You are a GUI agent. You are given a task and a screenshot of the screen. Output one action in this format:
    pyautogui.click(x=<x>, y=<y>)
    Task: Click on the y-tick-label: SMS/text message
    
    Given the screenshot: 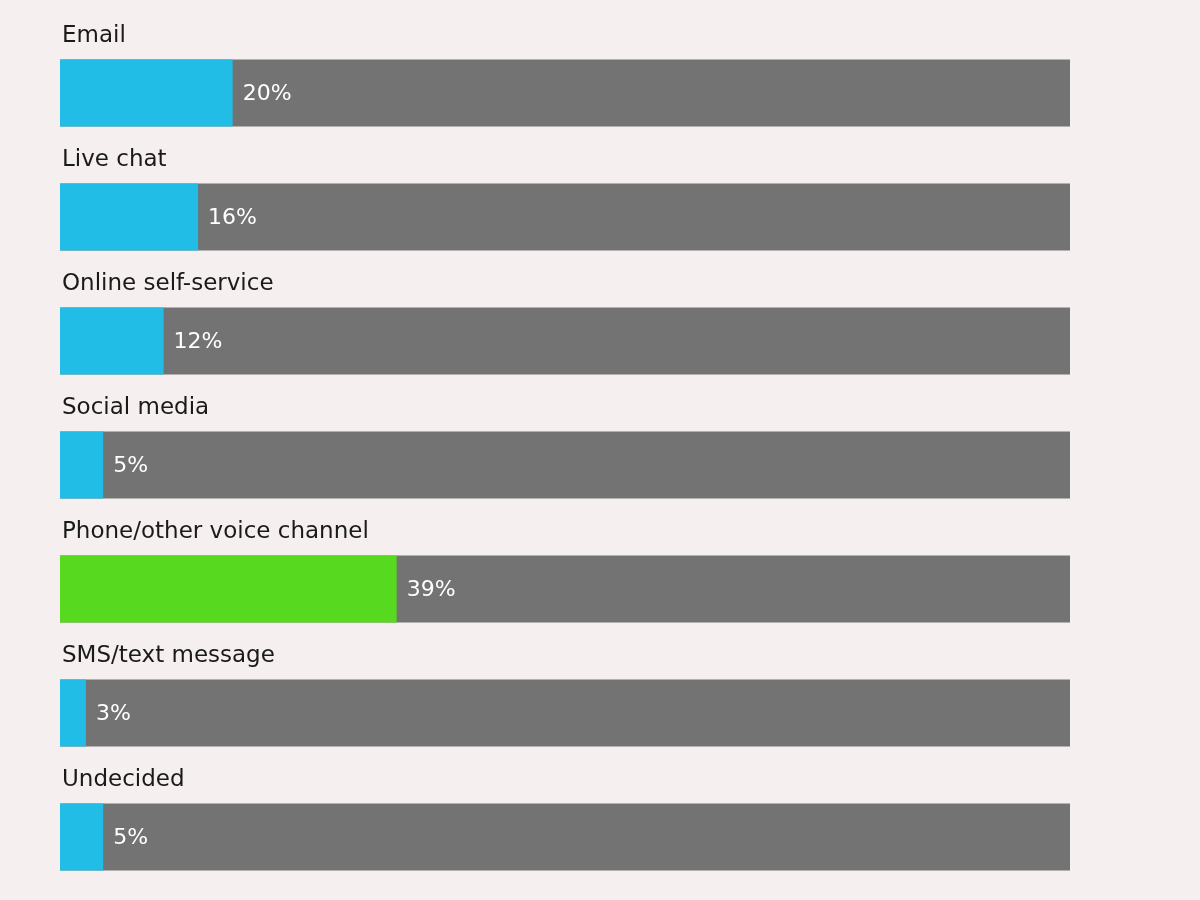 What is the action you would take?
    pyautogui.click(x=168, y=654)
    